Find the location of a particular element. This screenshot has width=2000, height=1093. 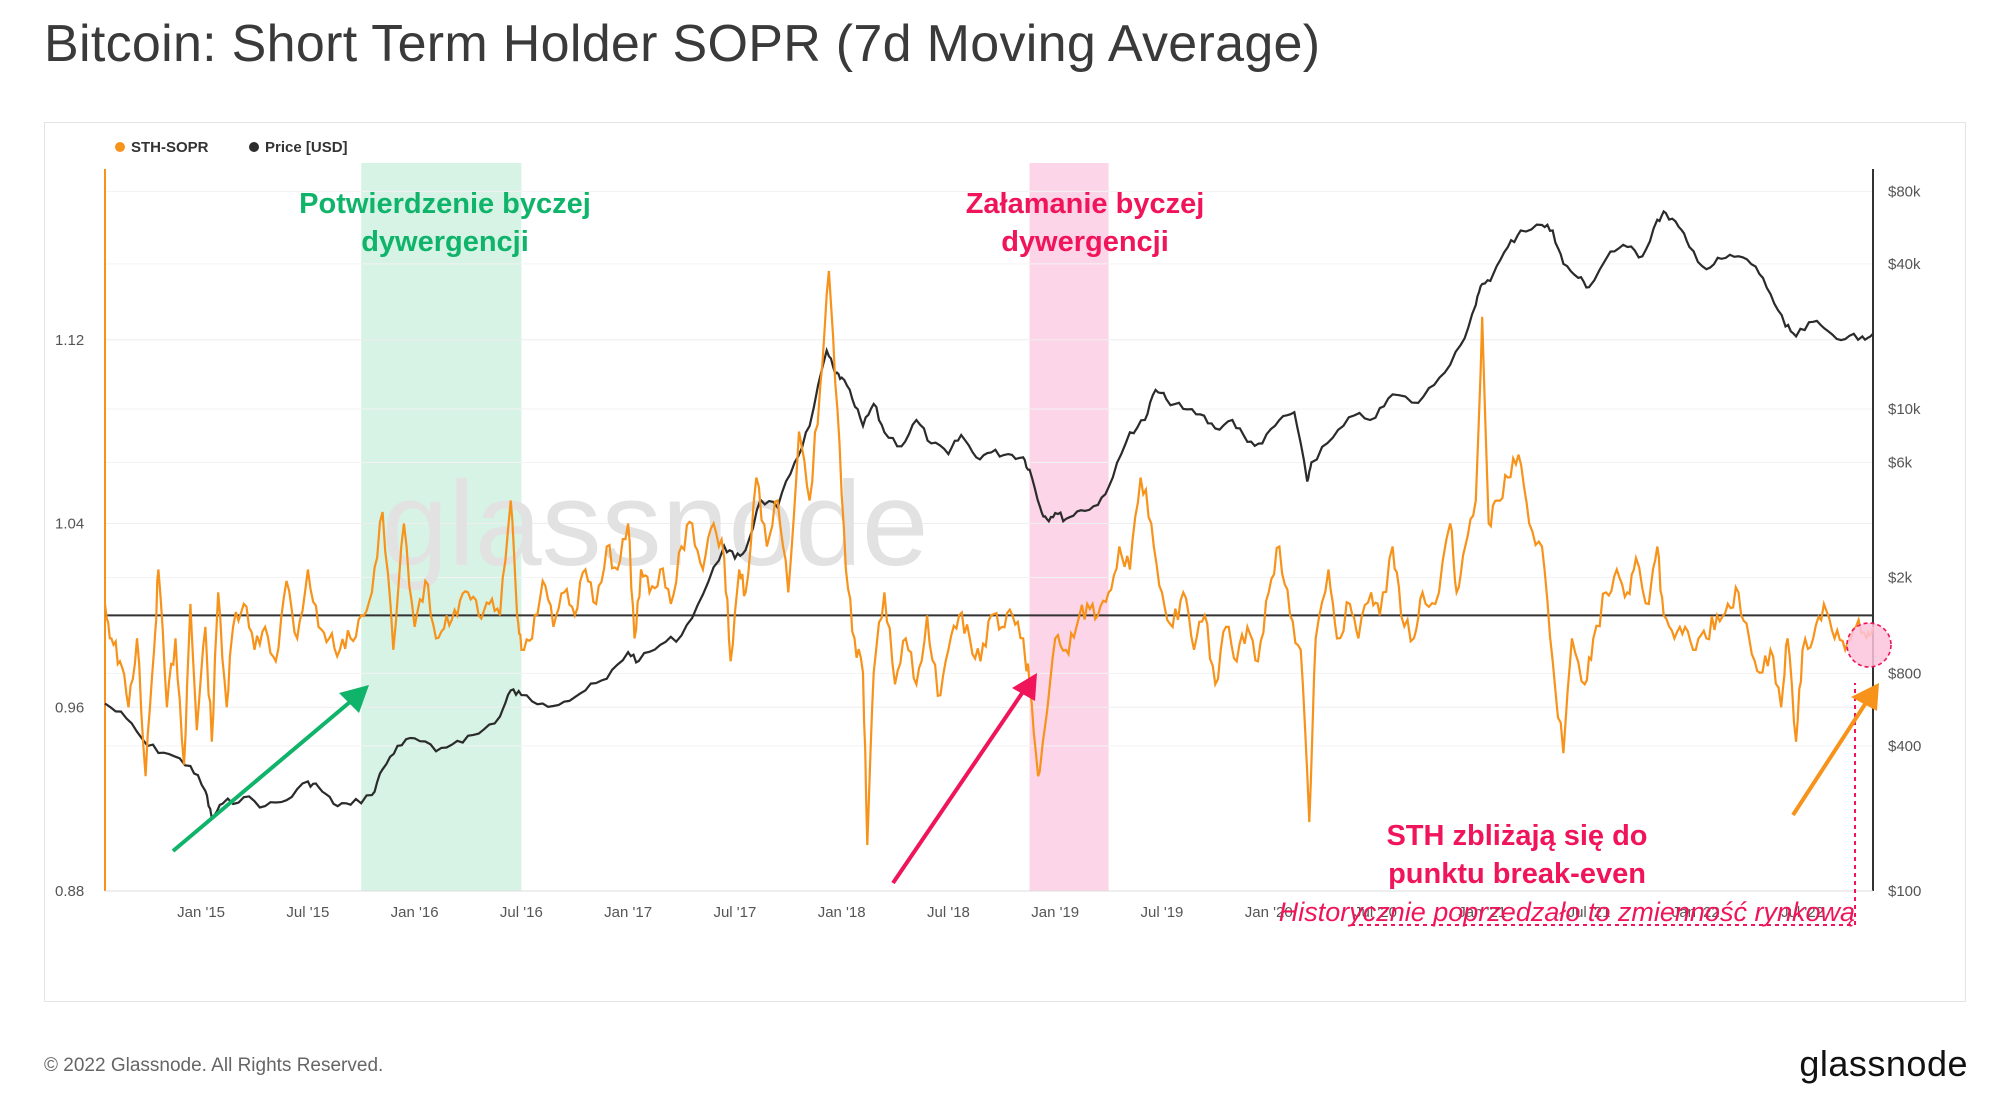

x-tick-label: Jan '19 is located at coordinates (1055, 912).